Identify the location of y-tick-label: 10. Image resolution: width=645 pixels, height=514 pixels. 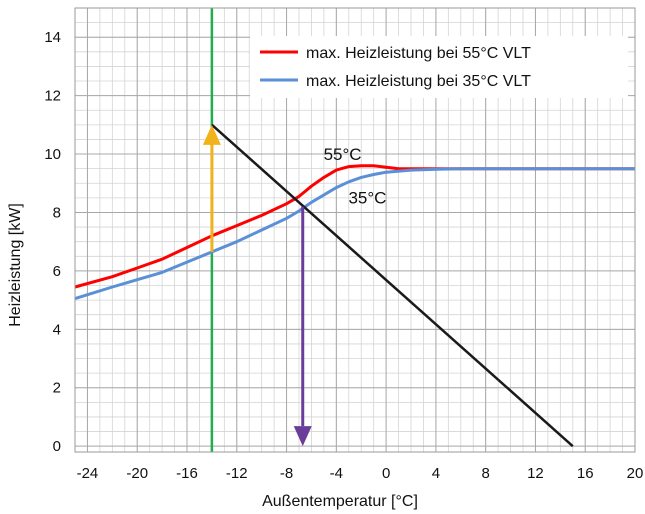
(52, 154).